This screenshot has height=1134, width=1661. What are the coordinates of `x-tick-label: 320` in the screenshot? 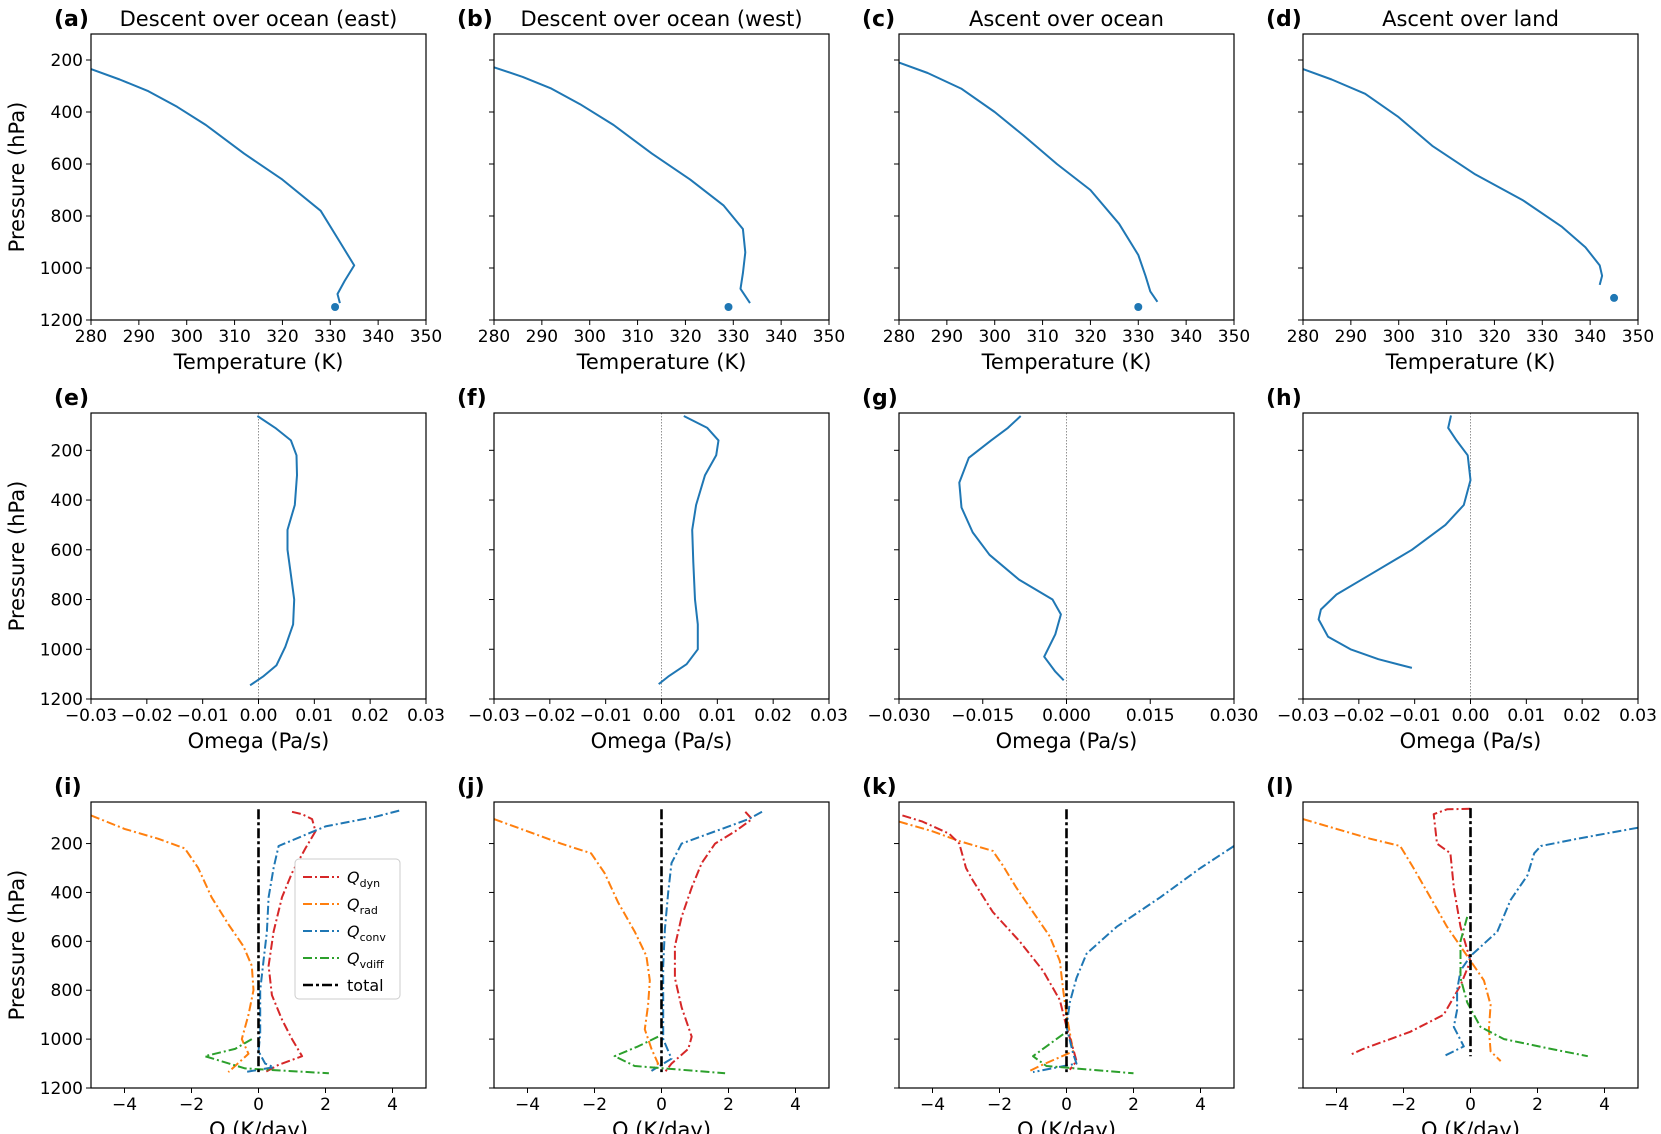 It's located at (1494, 337).